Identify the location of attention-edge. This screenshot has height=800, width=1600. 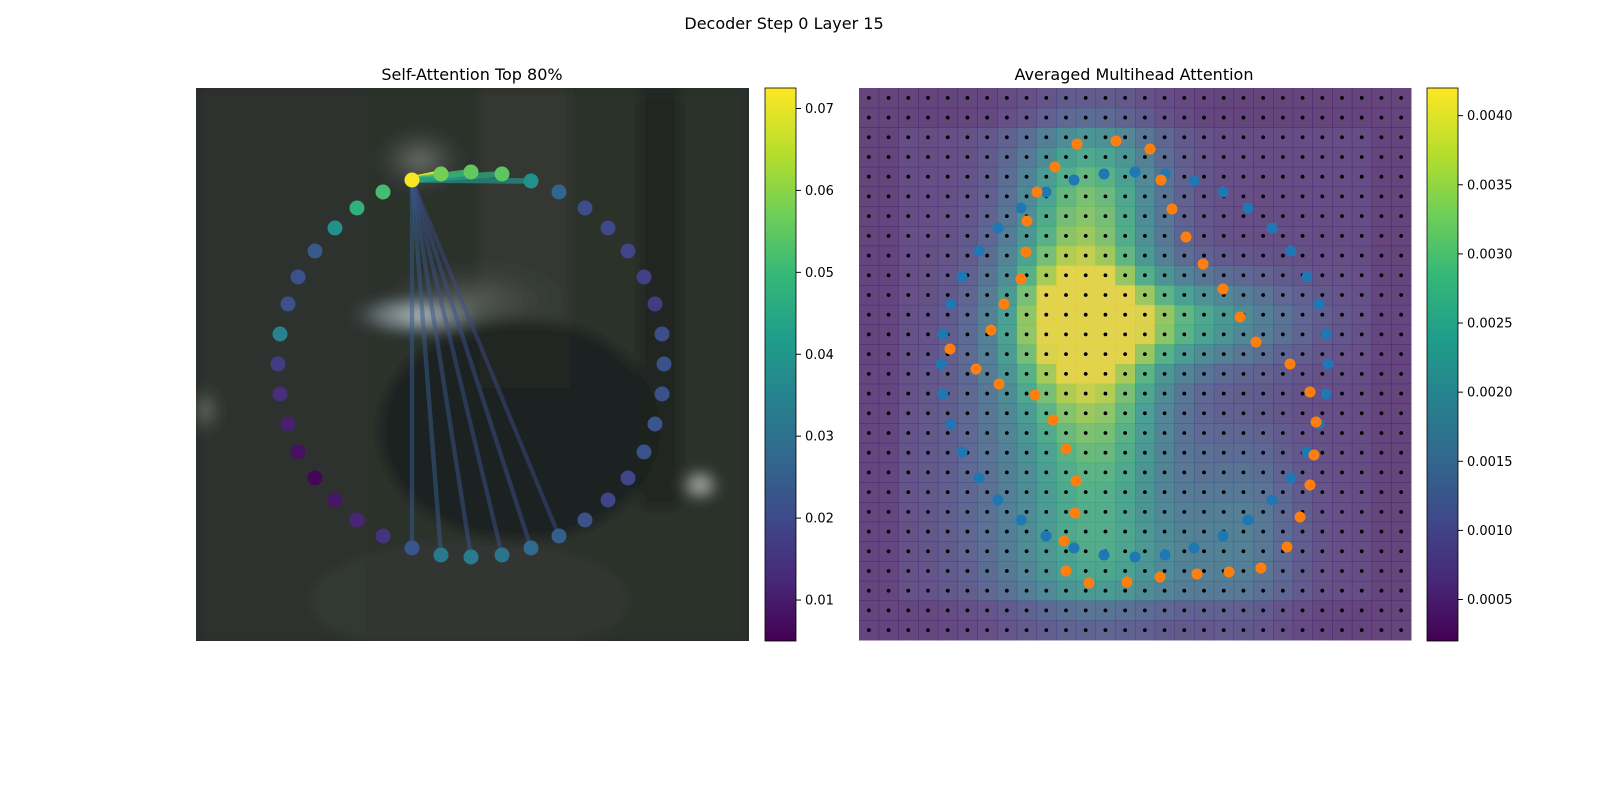
(471, 180).